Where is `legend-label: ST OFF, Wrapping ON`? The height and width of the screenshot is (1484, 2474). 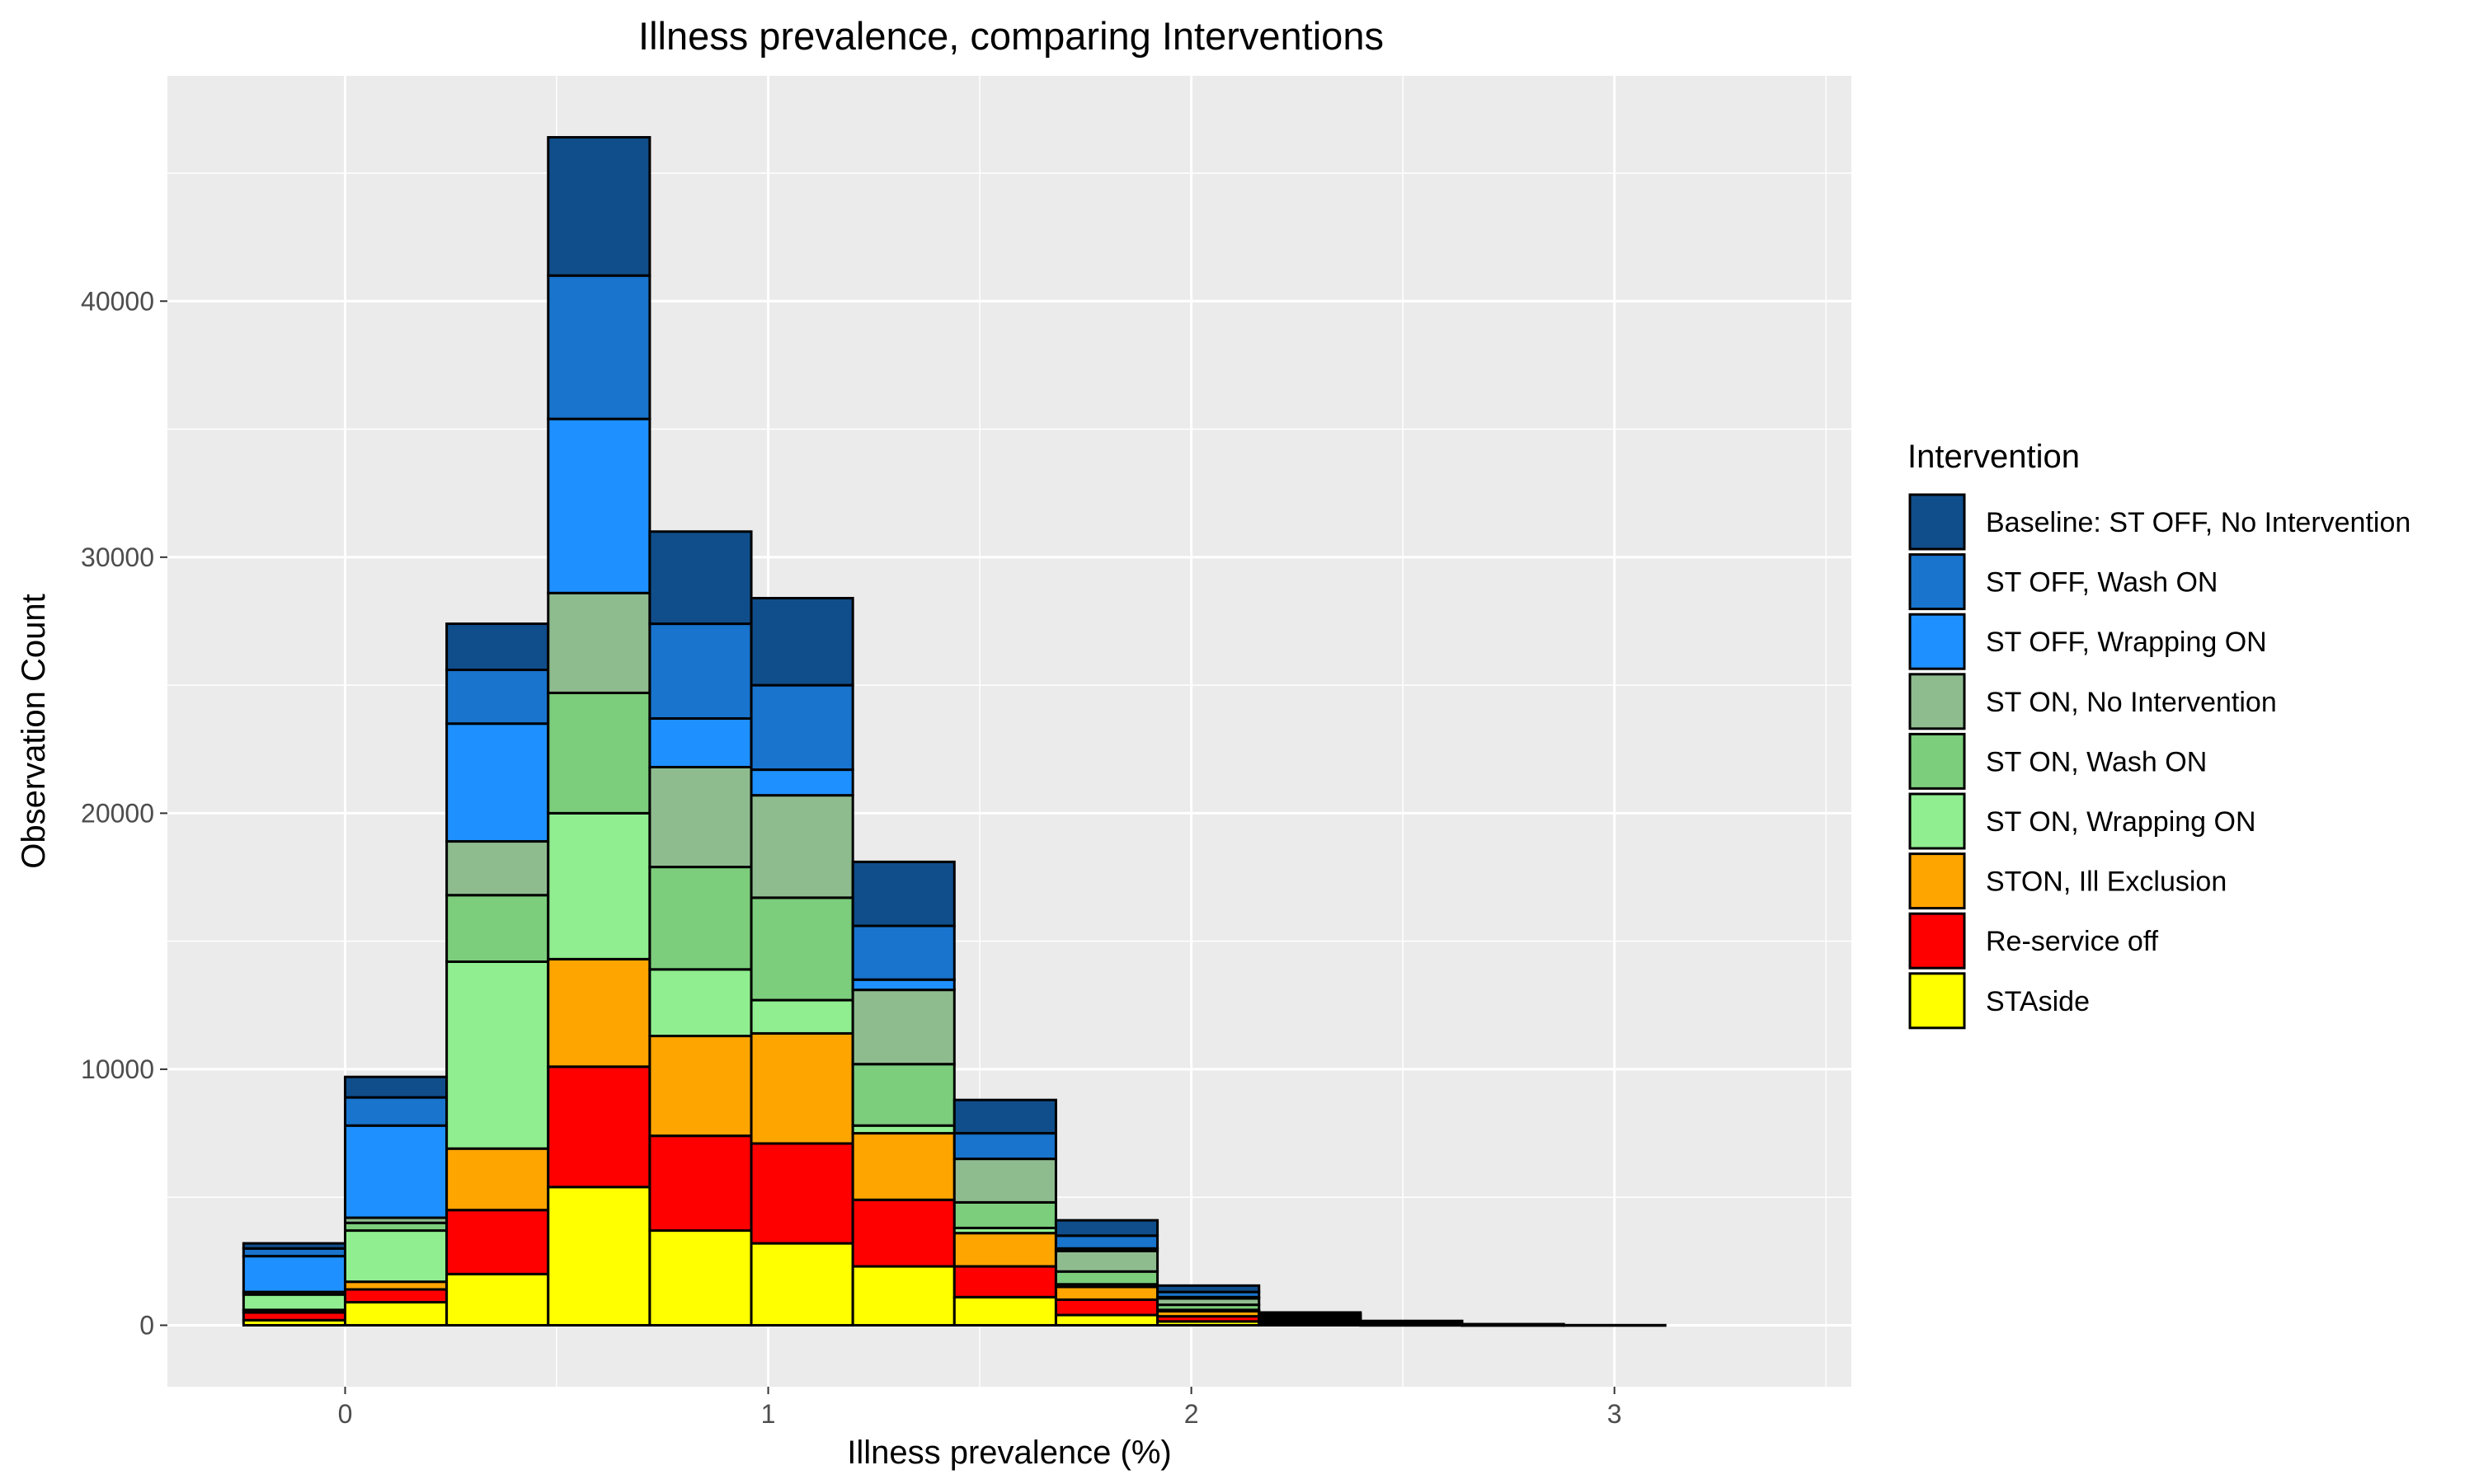
legend-label: ST OFF, Wrapping ON is located at coordinates (2126, 642).